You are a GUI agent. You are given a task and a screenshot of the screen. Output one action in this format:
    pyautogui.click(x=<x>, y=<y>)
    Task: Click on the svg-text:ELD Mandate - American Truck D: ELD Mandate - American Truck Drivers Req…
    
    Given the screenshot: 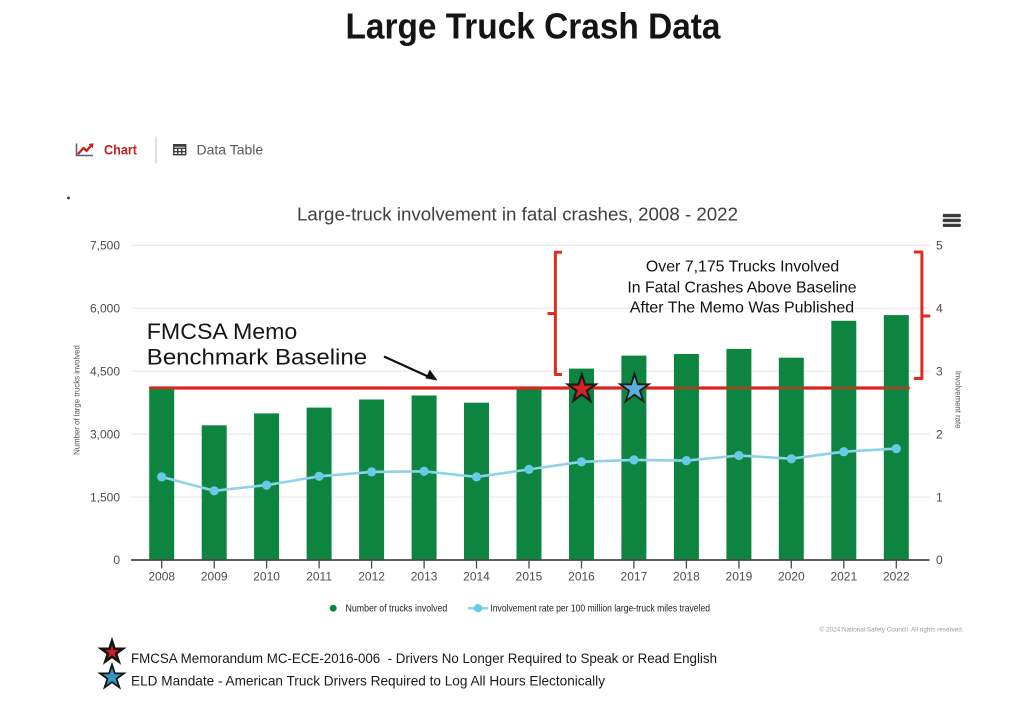 What is the action you would take?
    pyautogui.click(x=368, y=681)
    